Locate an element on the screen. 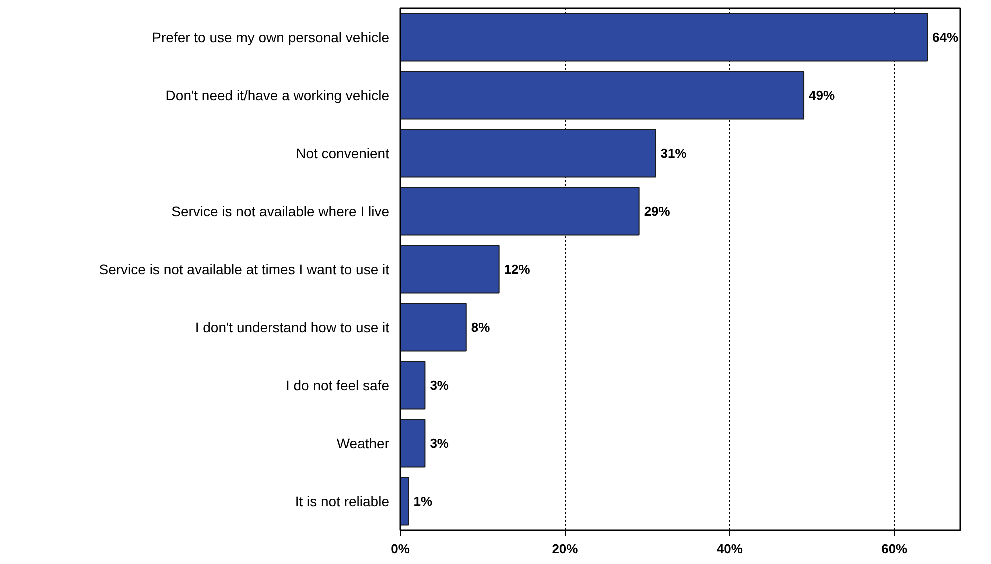  data-label: 31% is located at coordinates (674, 153).